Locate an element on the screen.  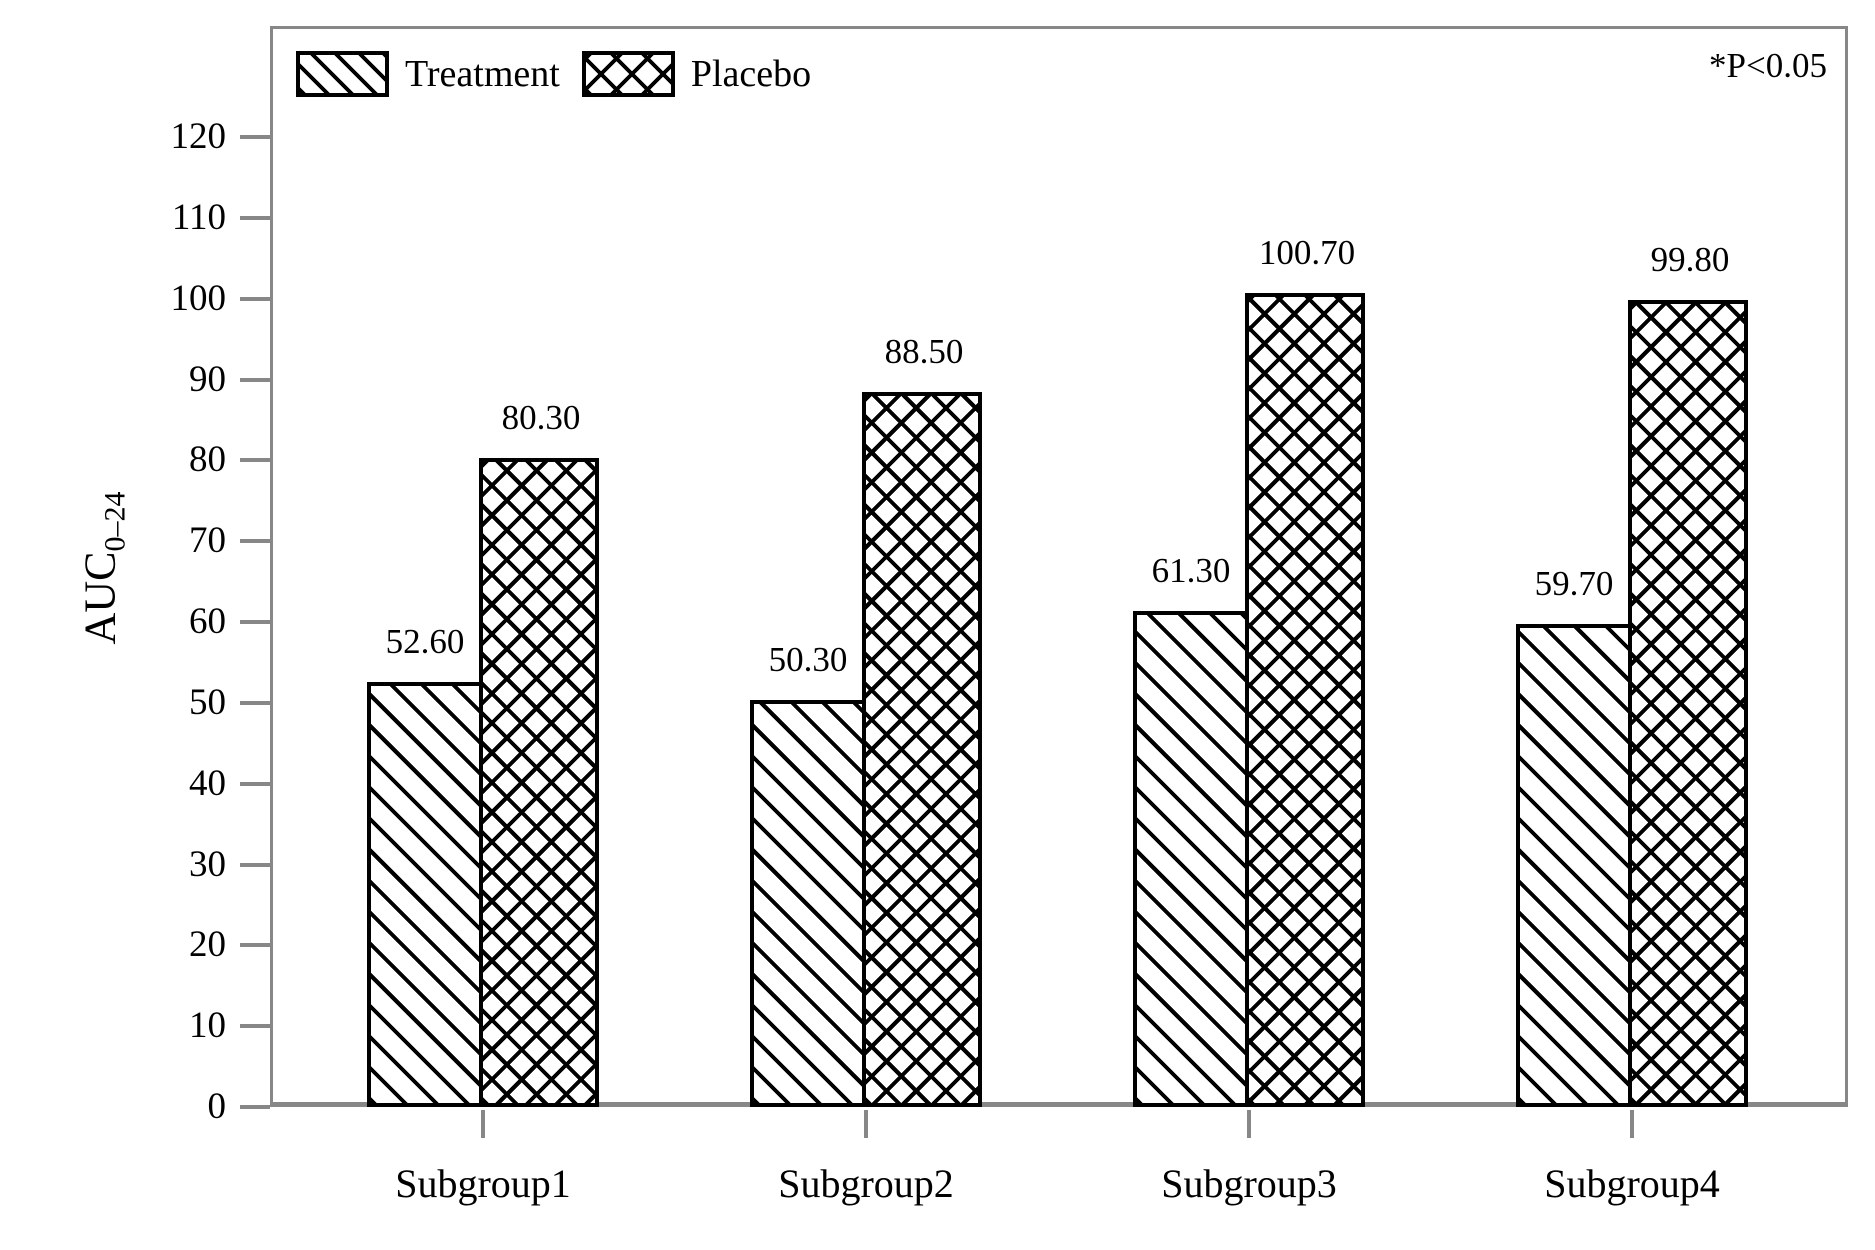
legend-swatch-crosshatch-icon is located at coordinates (628, 74).